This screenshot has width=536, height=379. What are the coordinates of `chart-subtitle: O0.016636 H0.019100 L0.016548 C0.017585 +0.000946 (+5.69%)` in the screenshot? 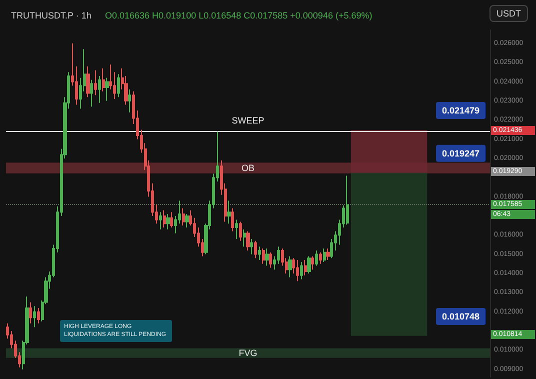 It's located at (238, 15).